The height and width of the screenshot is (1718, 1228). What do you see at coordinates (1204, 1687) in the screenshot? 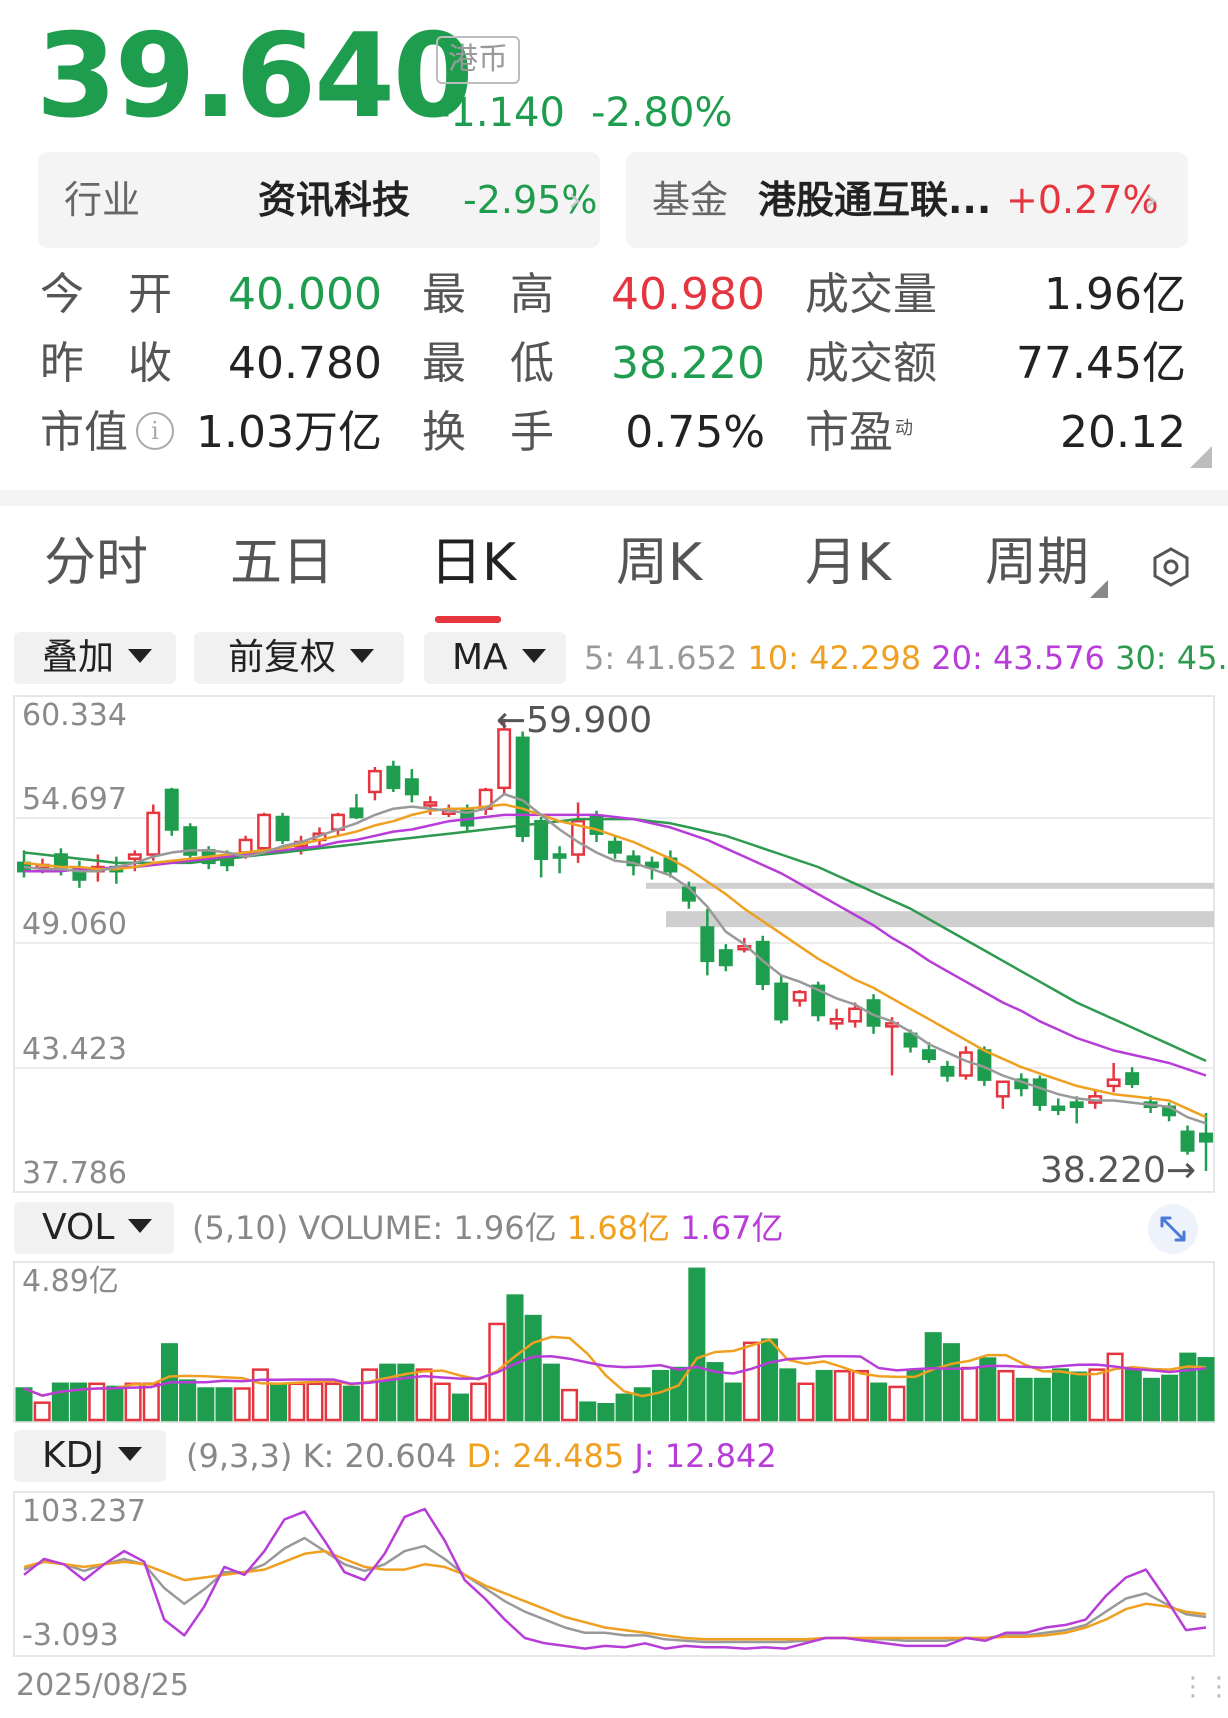
I see `handle-icon: ⋮⋮` at bounding box center [1204, 1687].